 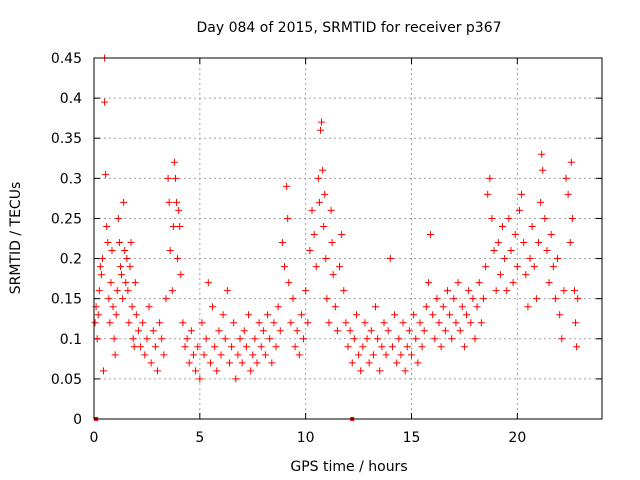 What do you see at coordinates (71, 179) in the screenshot?
I see `y-tick-label: 0.3` at bounding box center [71, 179].